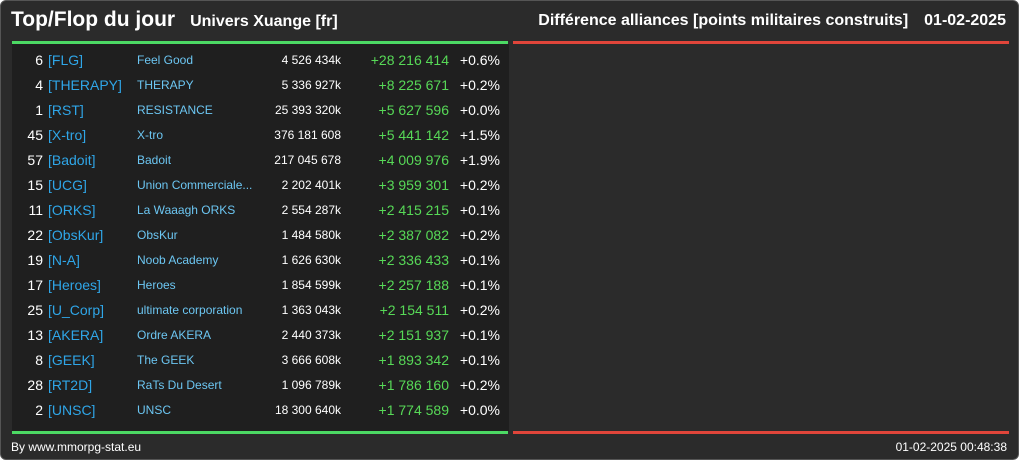 This screenshot has width=1019, height=460. What do you see at coordinates (951, 447) in the screenshot?
I see `generated-timestamp: 01-02-2025 00:48:38` at bounding box center [951, 447].